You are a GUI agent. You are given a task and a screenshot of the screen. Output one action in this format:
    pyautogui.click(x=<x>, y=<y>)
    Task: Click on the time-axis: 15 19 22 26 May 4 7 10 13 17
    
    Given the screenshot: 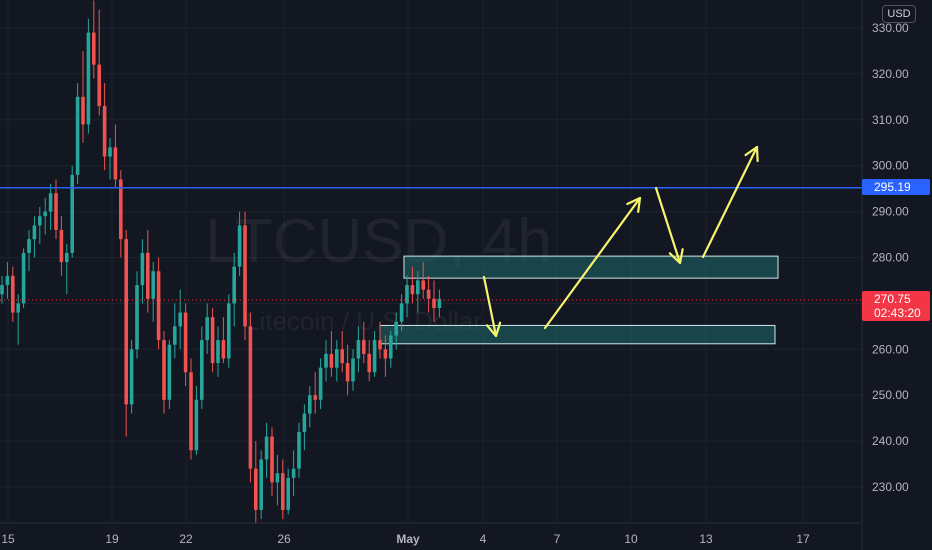 What is the action you would take?
    pyautogui.click(x=405, y=539)
    